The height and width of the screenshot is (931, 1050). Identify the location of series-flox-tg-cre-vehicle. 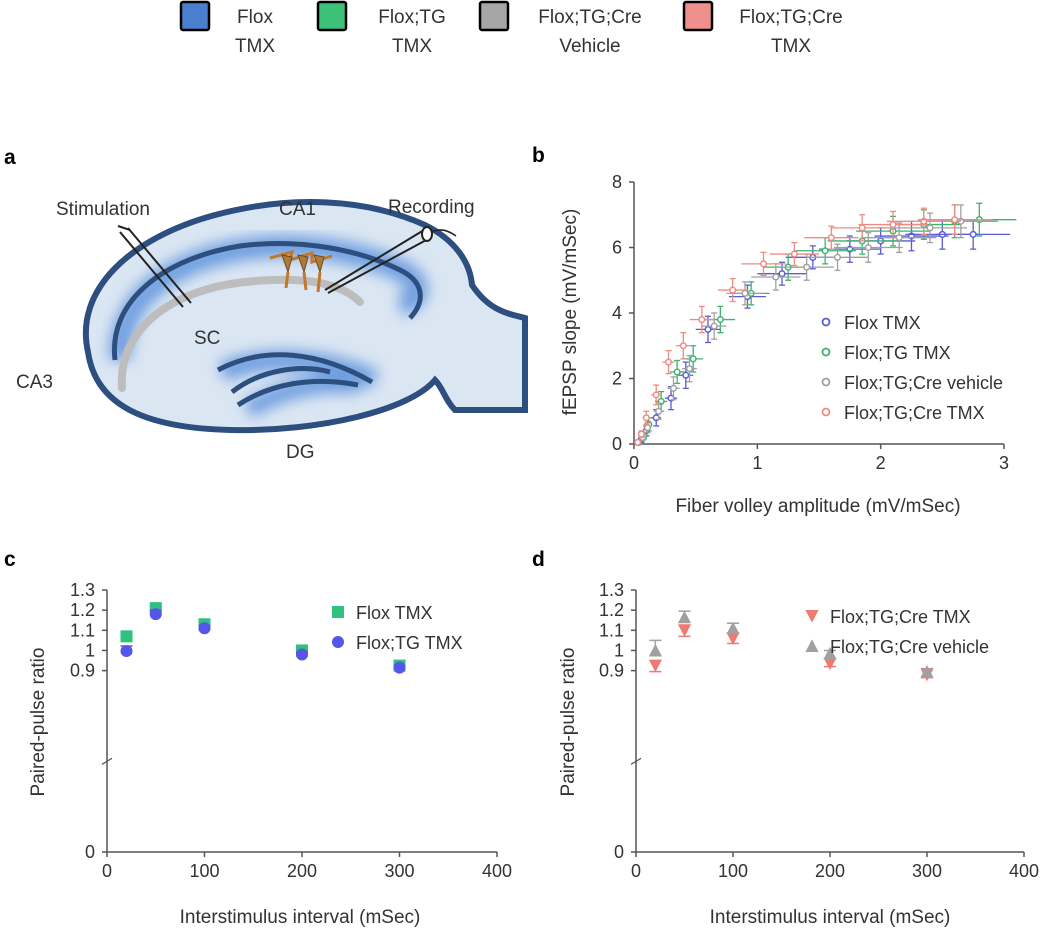
(791, 644).